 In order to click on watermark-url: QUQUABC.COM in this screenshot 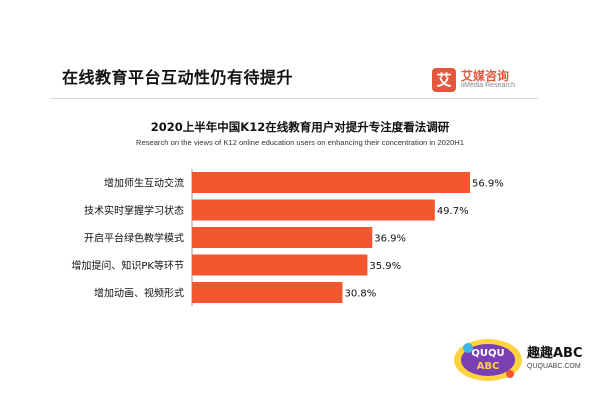, I will do `click(554, 366)`.